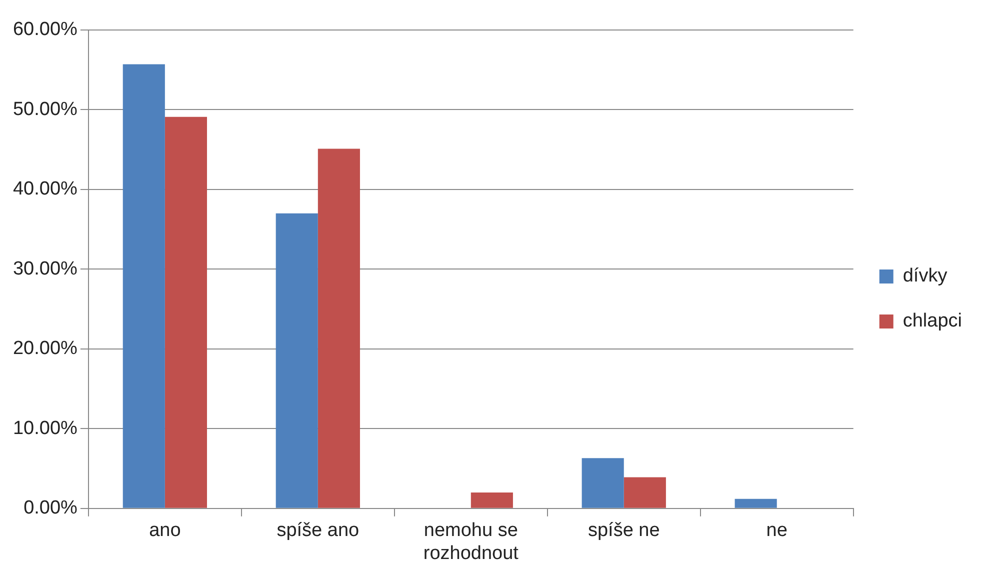 This screenshot has height=578, width=982. What do you see at coordinates (932, 321) in the screenshot?
I see `legend-label: chlapci` at bounding box center [932, 321].